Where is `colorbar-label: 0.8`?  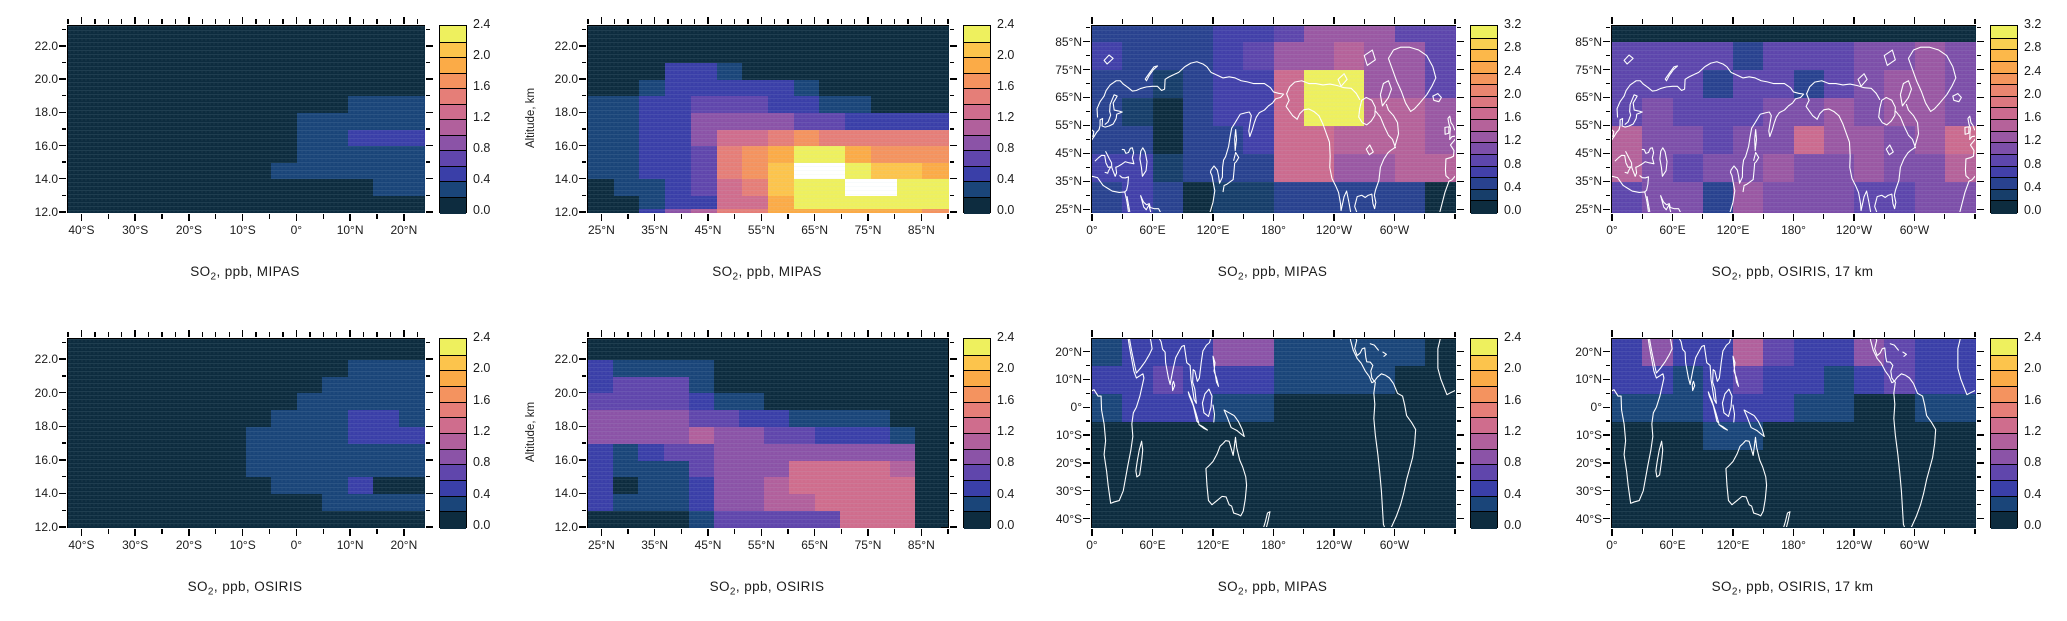 colorbar-label: 0.8 is located at coordinates (1513, 163).